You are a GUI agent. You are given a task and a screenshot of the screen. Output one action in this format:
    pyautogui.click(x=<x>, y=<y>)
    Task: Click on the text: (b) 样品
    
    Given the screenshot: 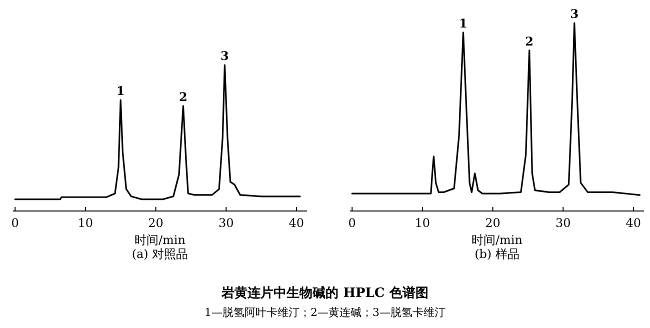 What is the action you would take?
    pyautogui.click(x=497, y=254)
    